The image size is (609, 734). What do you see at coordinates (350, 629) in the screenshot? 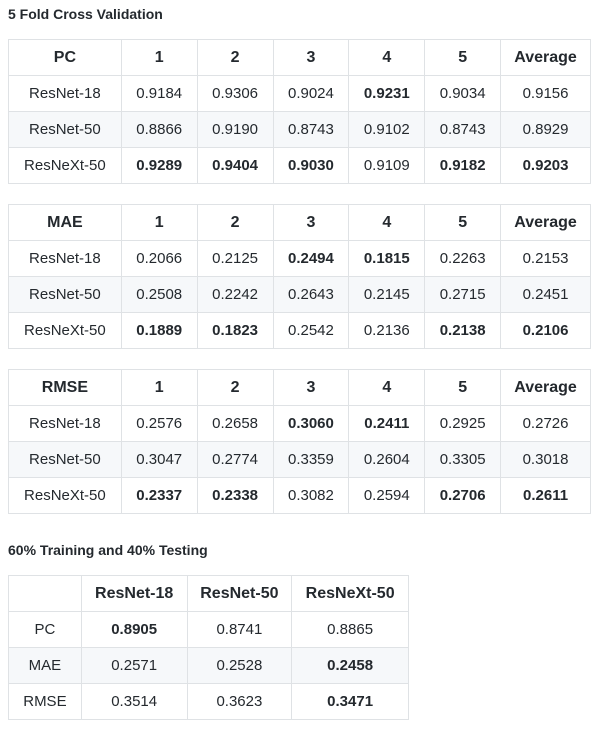
I see `value-cell: 0.8865` at bounding box center [350, 629].